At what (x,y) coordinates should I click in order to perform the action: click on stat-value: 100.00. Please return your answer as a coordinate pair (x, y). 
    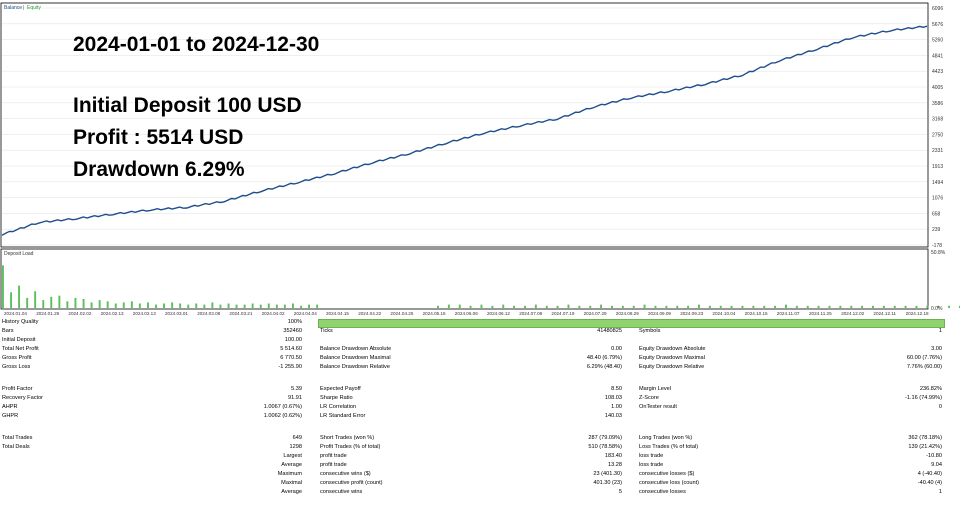
    Looking at the image, I should click on (293, 340).